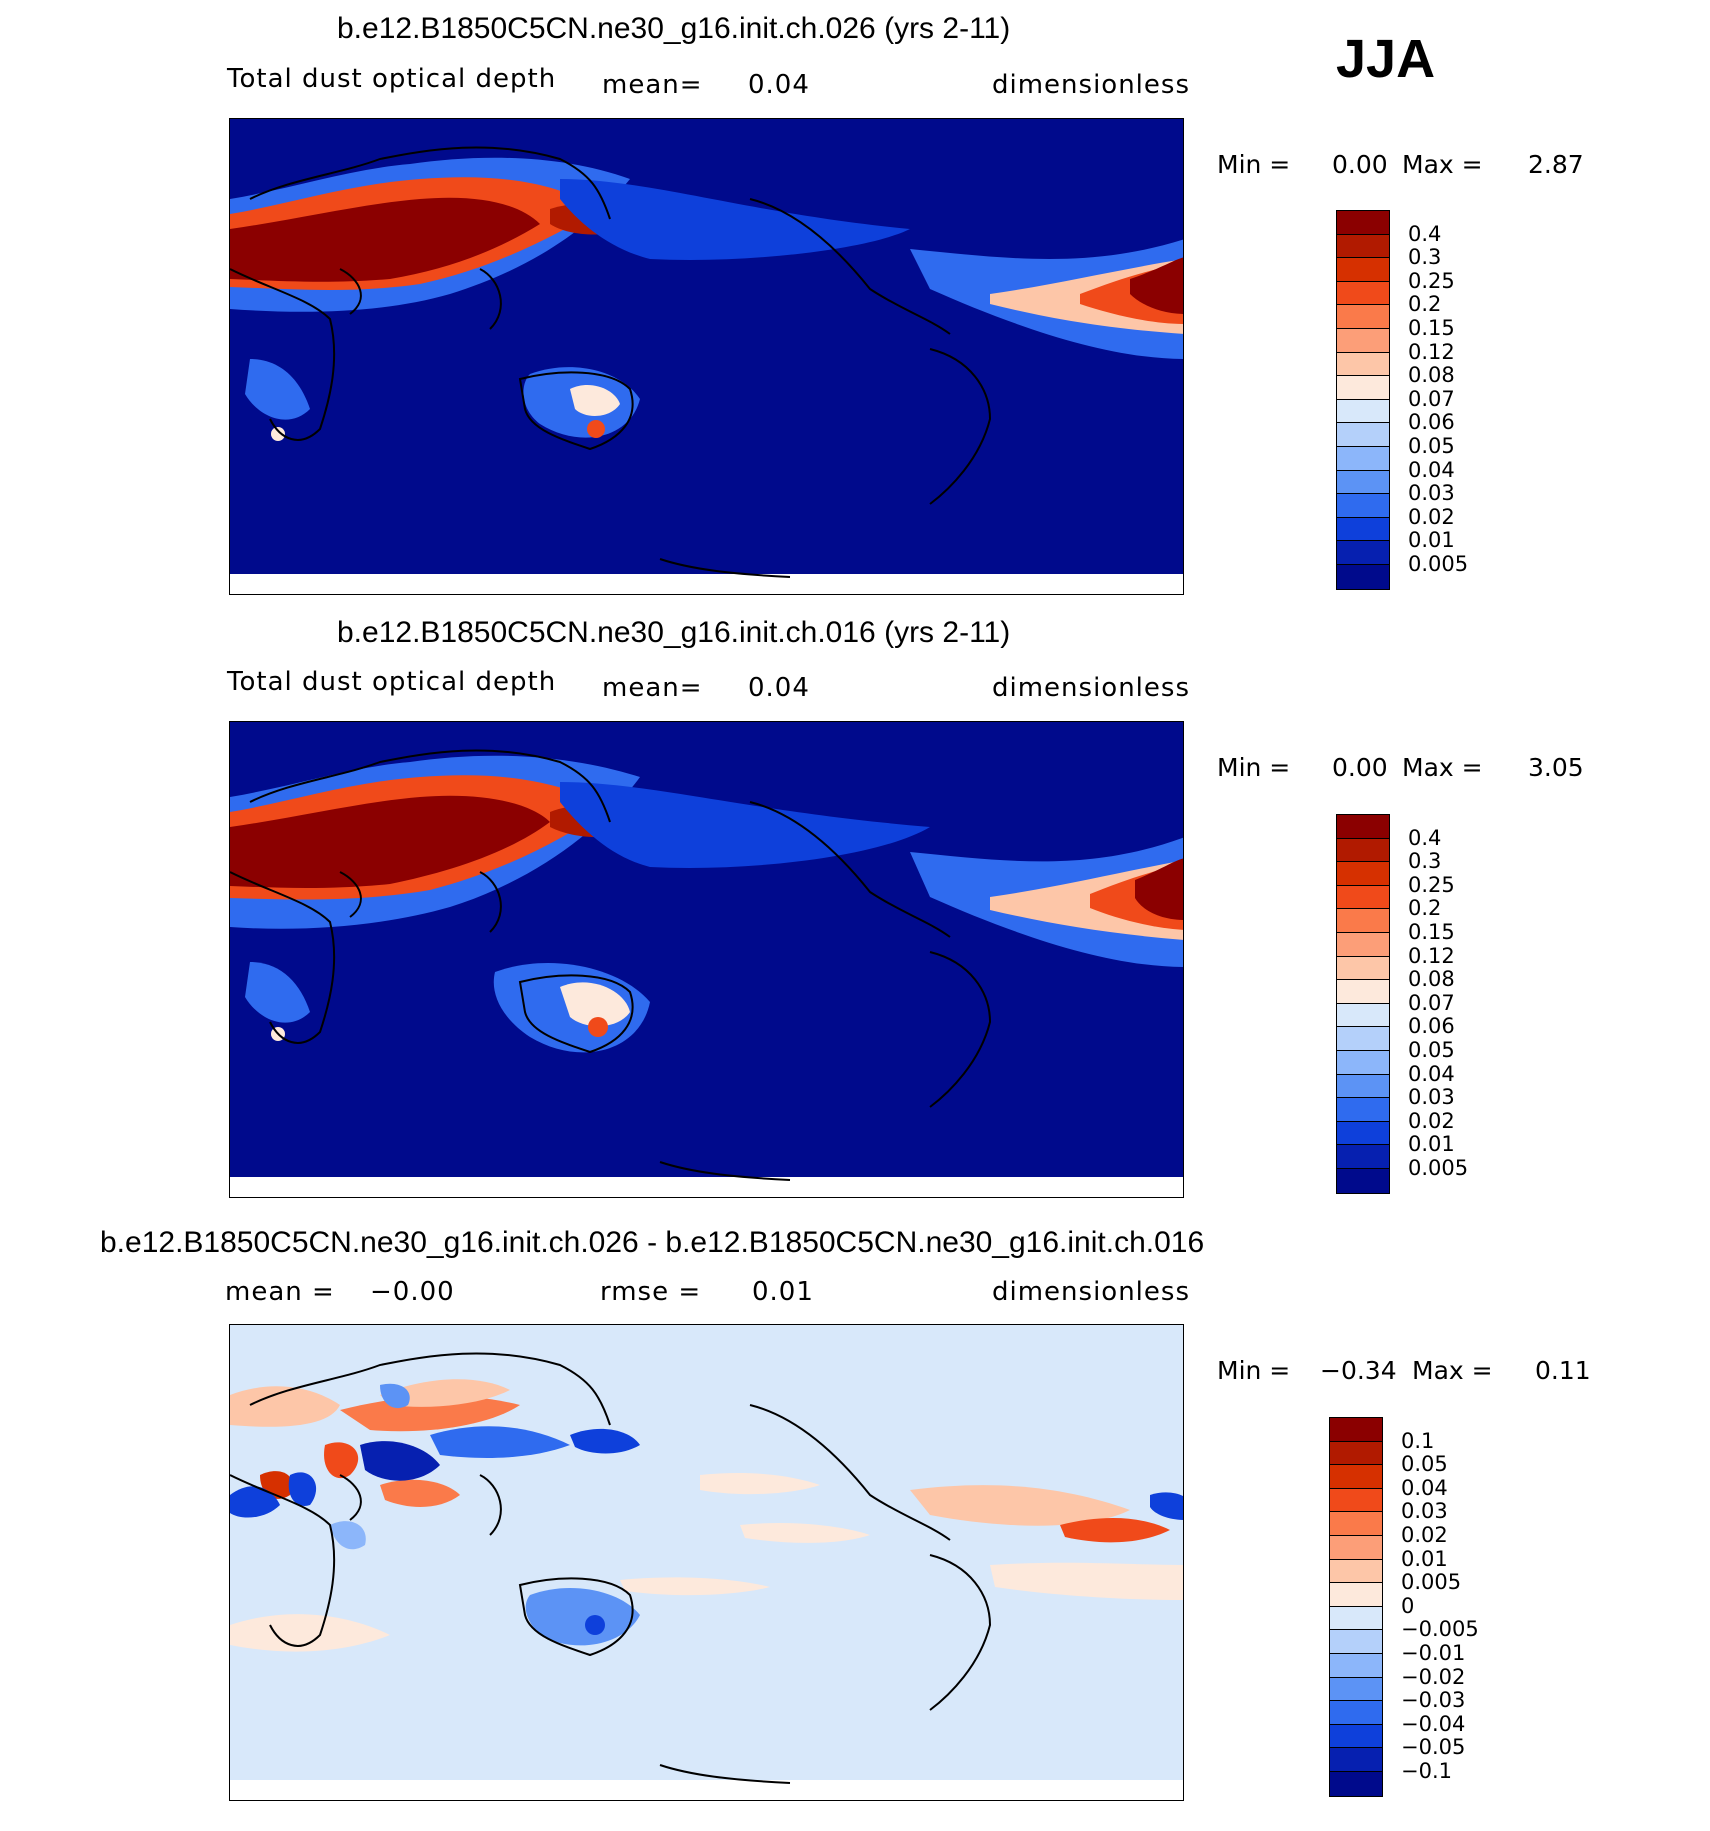 This screenshot has height=1831, width=1710. I want to click on panel3-units: dimensionless, so click(1091, 1292).